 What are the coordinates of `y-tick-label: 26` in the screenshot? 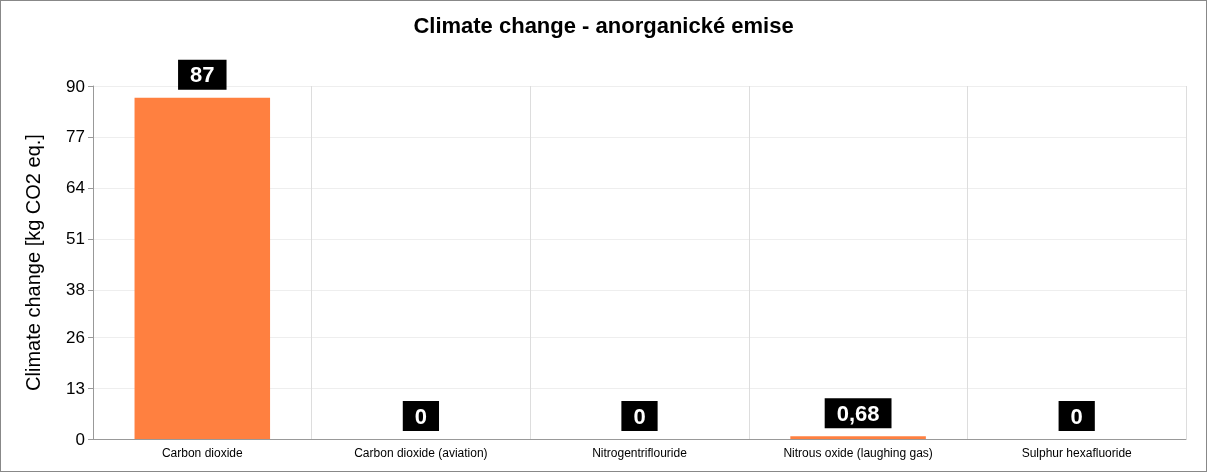 It's located at (75, 337).